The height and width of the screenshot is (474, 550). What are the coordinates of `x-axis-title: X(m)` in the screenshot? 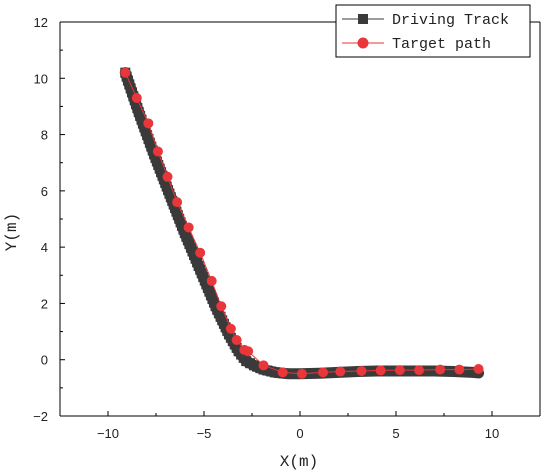 It's located at (299, 462).